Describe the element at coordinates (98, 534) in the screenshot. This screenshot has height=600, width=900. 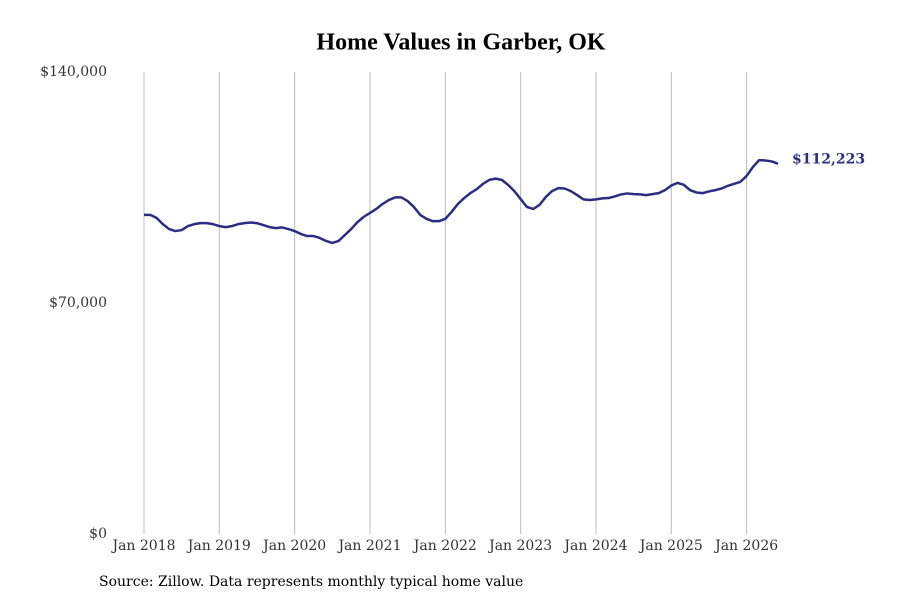
I see `y-tick-label: $0` at that location.